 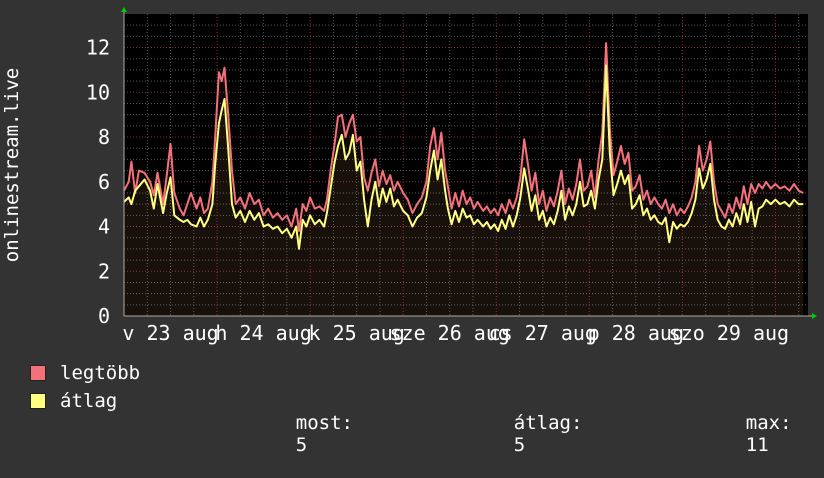 I want to click on x-tick-label: v 23 aug, so click(x=170, y=333).